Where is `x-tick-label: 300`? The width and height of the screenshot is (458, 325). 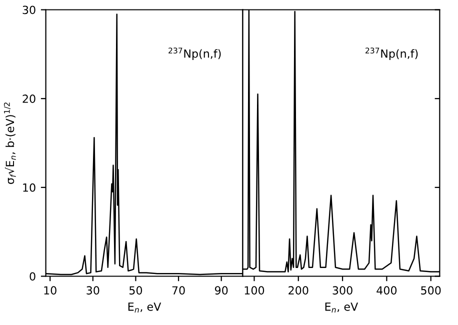
x-tick-label: 300 is located at coordinates (342, 290).